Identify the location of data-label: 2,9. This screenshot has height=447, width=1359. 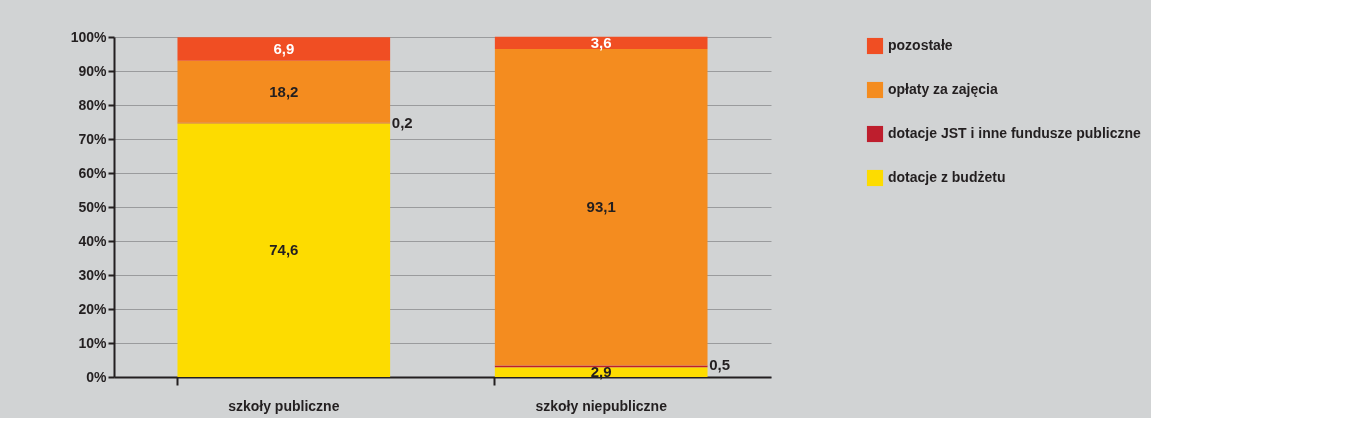
(601, 372).